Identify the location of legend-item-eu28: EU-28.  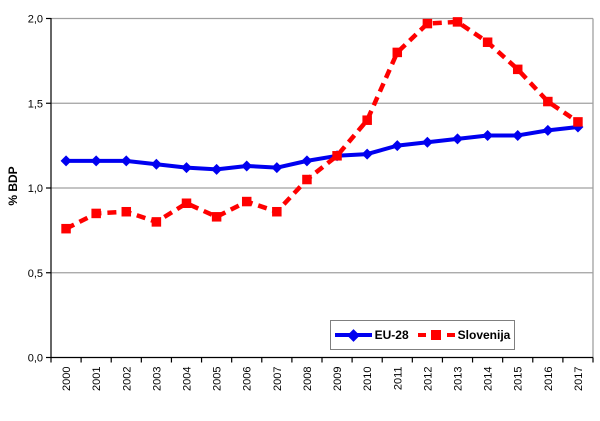
(371, 335).